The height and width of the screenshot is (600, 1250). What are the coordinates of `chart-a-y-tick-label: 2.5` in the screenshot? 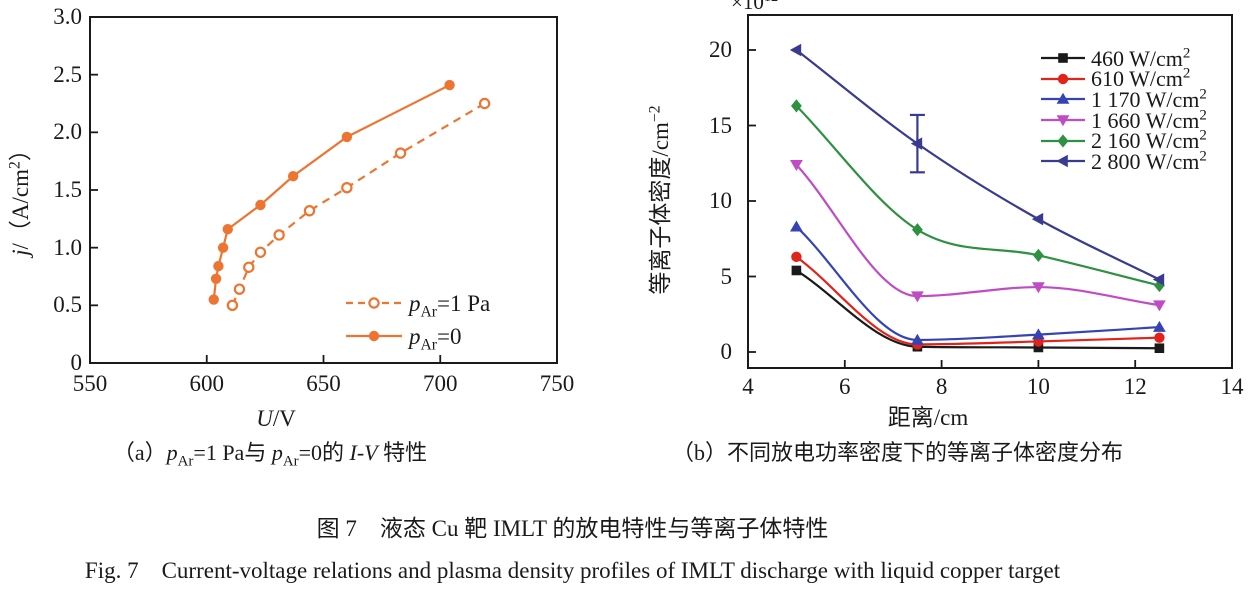 It's located at (67, 74).